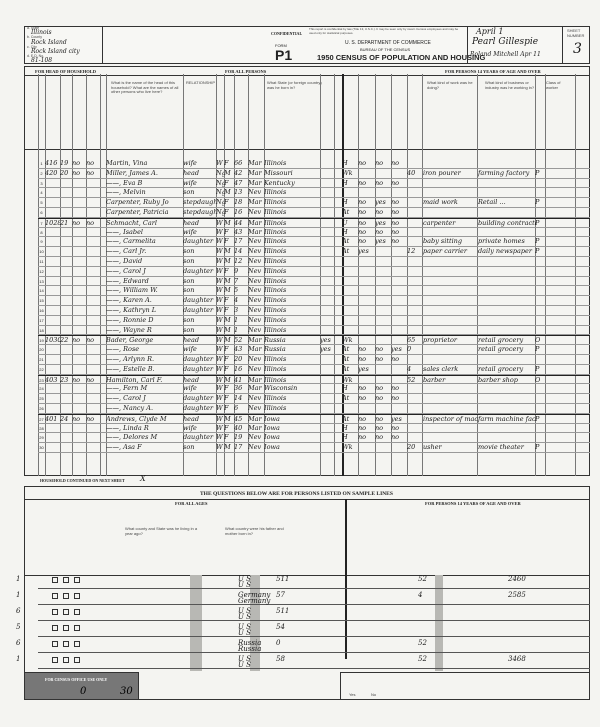 This screenshot has height=727, width=600. What do you see at coordinates (366, 331) in the screenshot?
I see `cell-q16` at bounding box center [366, 331].